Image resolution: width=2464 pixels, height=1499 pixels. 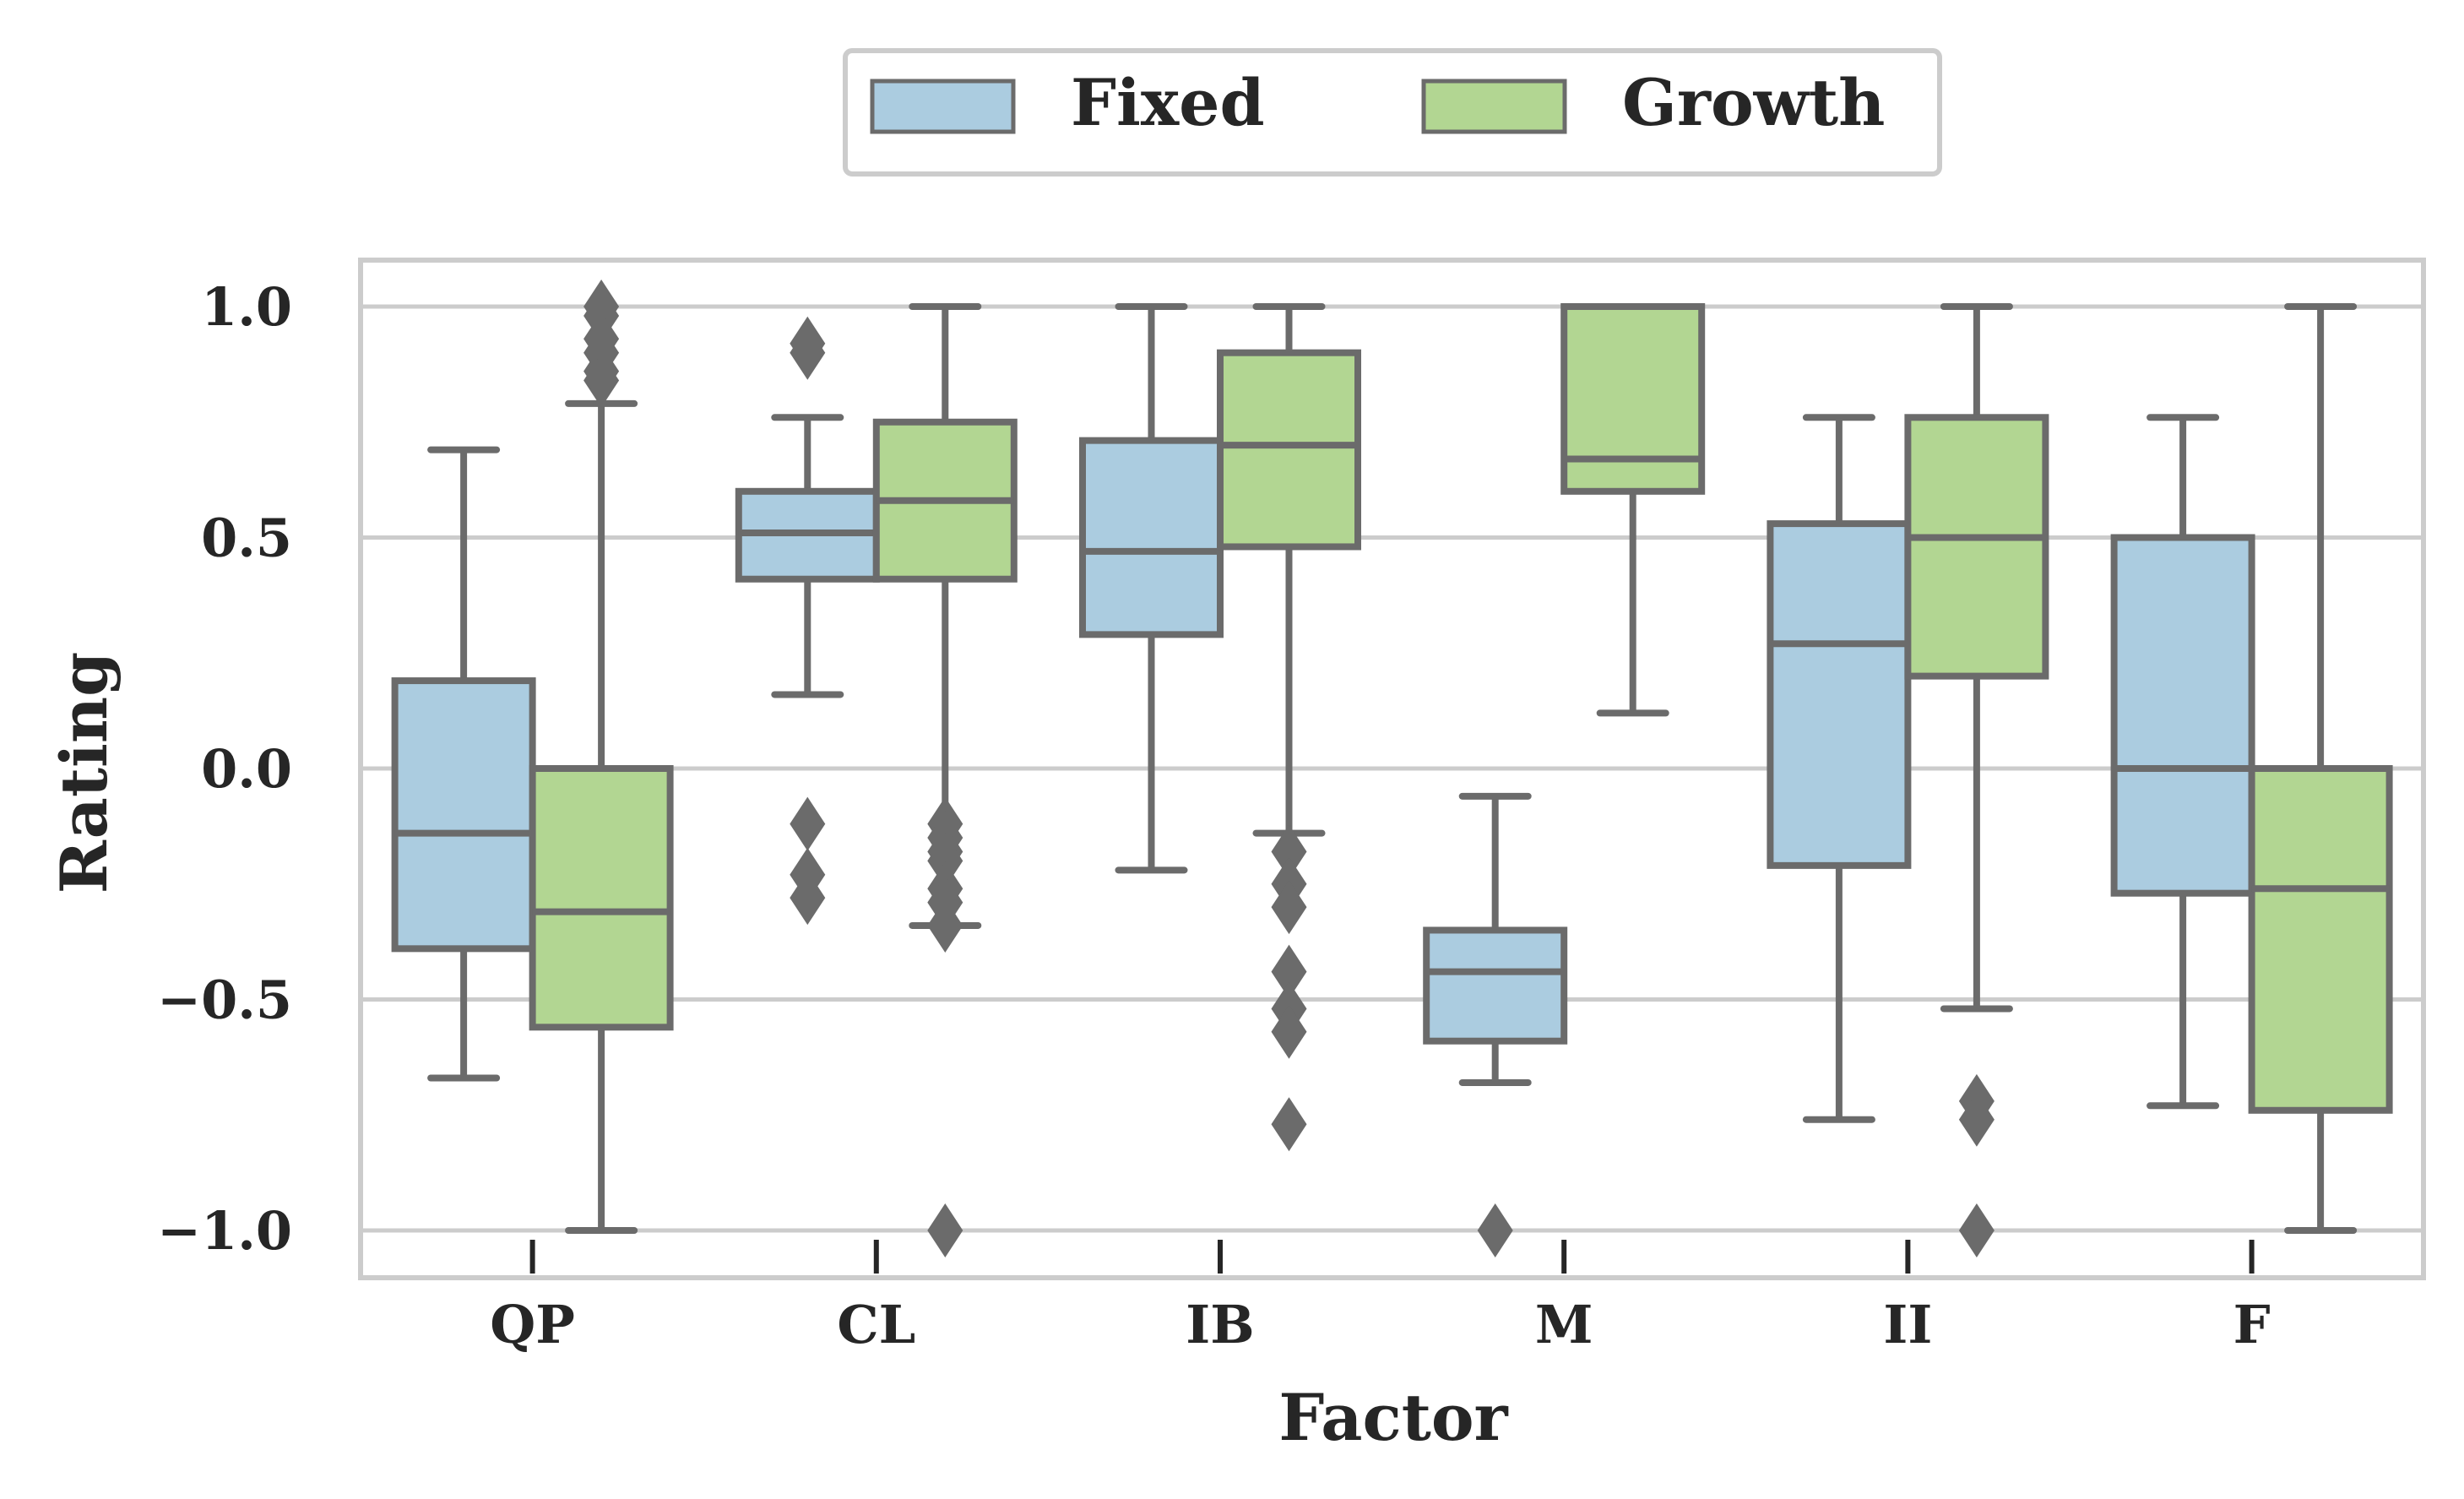 What do you see at coordinates (1393, 1417) in the screenshot?
I see `x-axis-title: Factor` at bounding box center [1393, 1417].